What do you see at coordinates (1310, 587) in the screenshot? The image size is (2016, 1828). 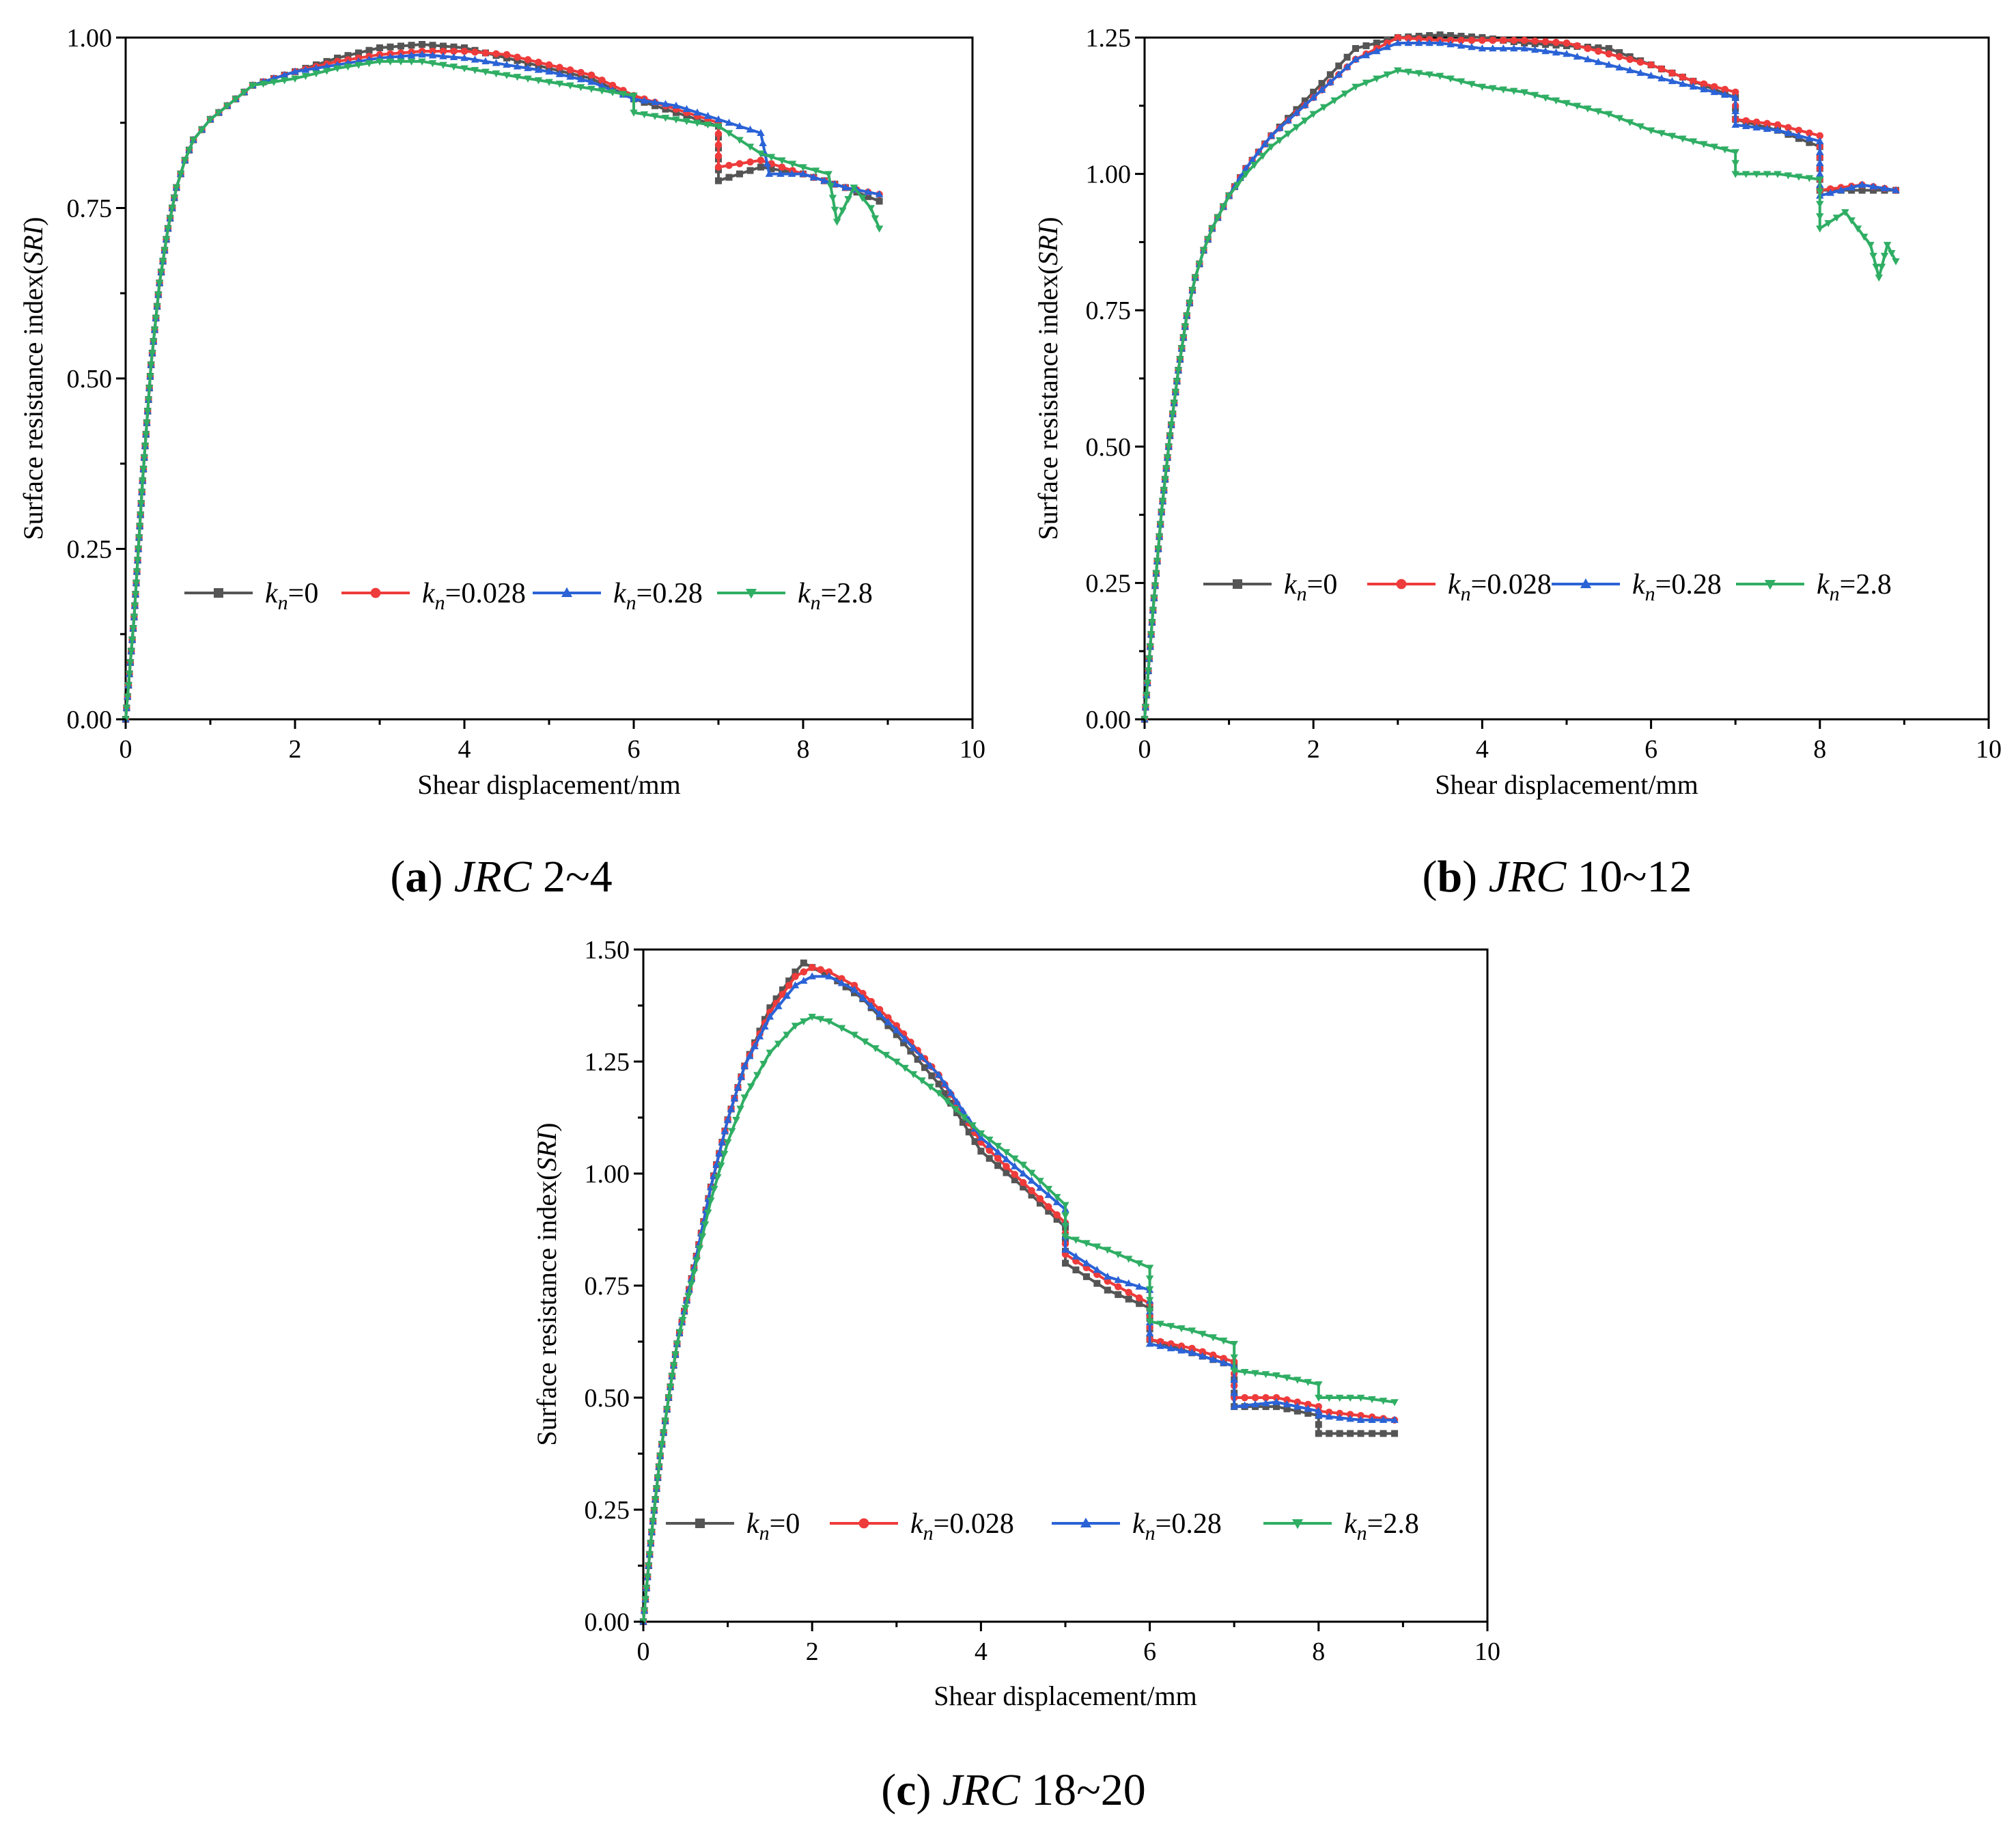 I see `legend-label-b-kn0: kn=0` at bounding box center [1310, 587].